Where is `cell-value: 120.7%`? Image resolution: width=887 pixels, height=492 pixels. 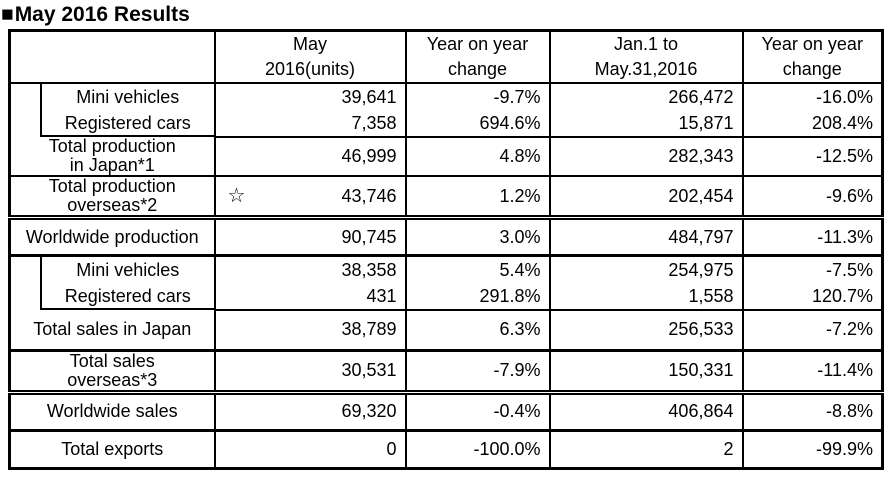 cell-value: 120.7% is located at coordinates (842, 296).